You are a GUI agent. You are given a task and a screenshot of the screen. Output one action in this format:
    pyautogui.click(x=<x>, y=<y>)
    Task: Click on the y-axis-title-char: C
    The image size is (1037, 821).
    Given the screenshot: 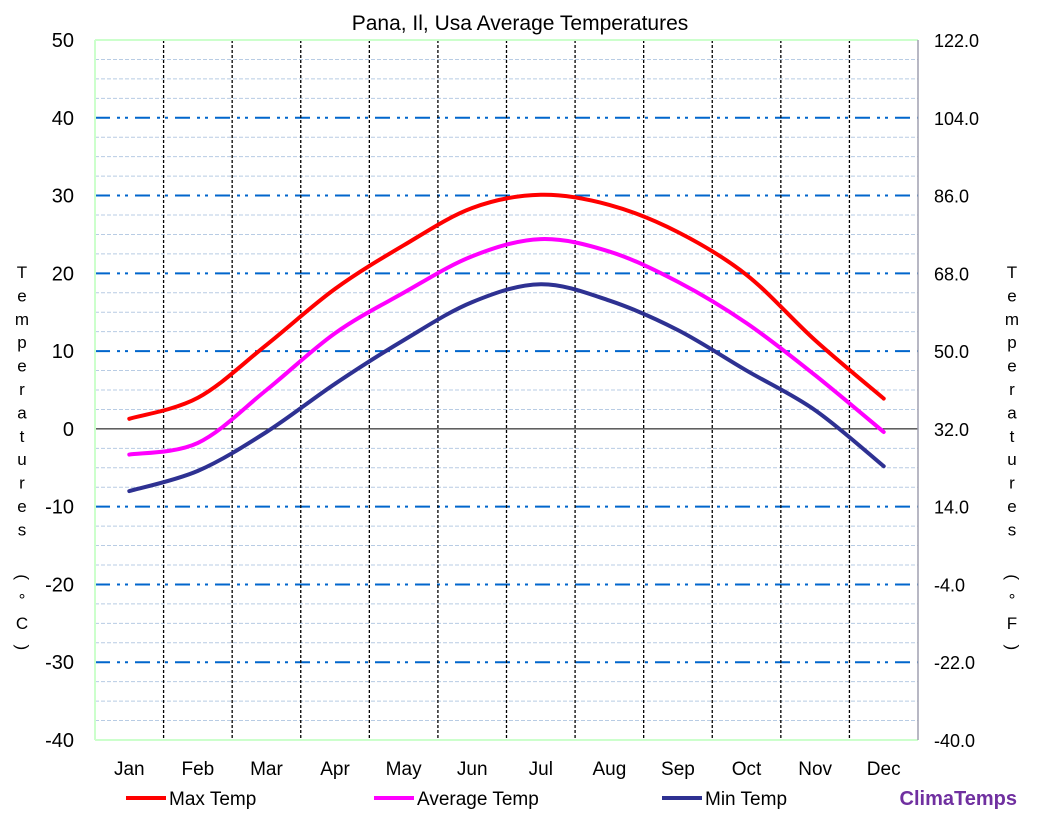 What is the action you would take?
    pyautogui.click(x=22, y=623)
    